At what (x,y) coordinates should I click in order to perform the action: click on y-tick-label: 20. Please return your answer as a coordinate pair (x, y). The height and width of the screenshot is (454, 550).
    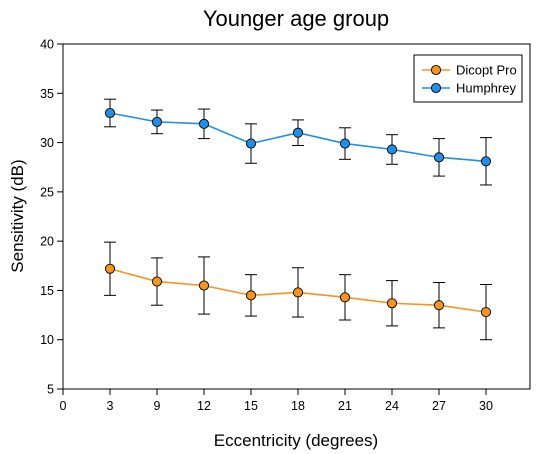
    Looking at the image, I should click on (47, 242).